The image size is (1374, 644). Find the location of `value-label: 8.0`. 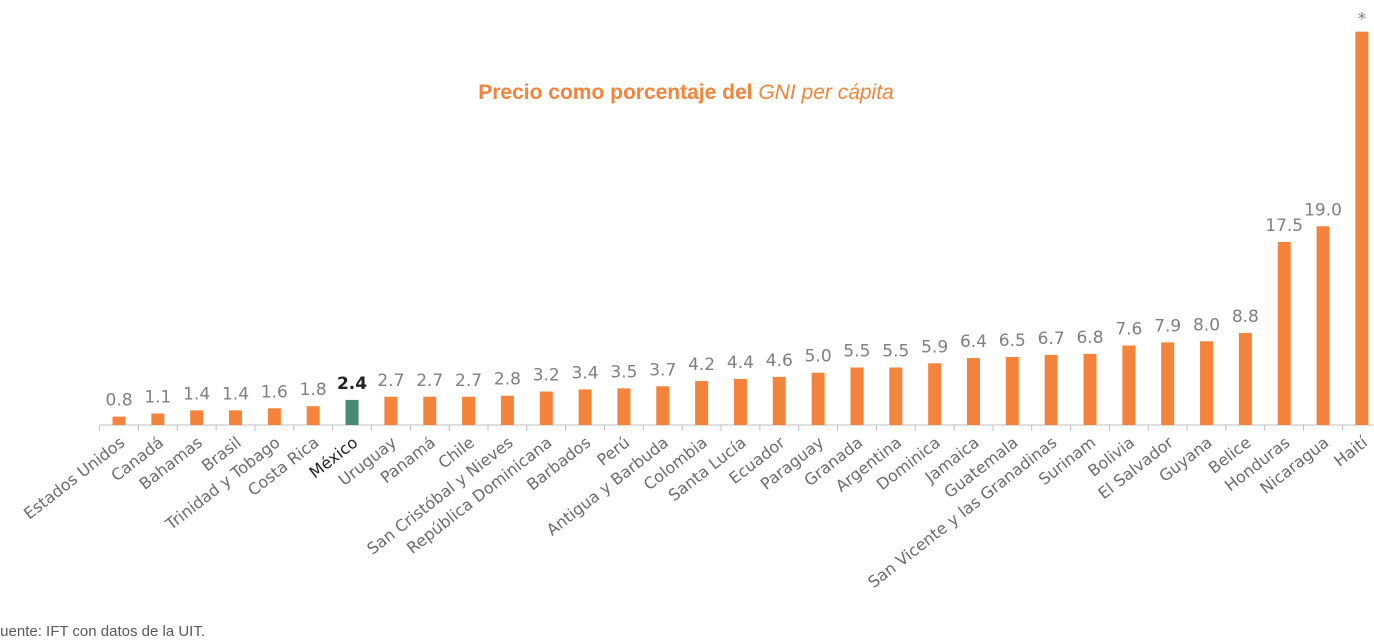

value-label: 8.0 is located at coordinates (1206, 325).